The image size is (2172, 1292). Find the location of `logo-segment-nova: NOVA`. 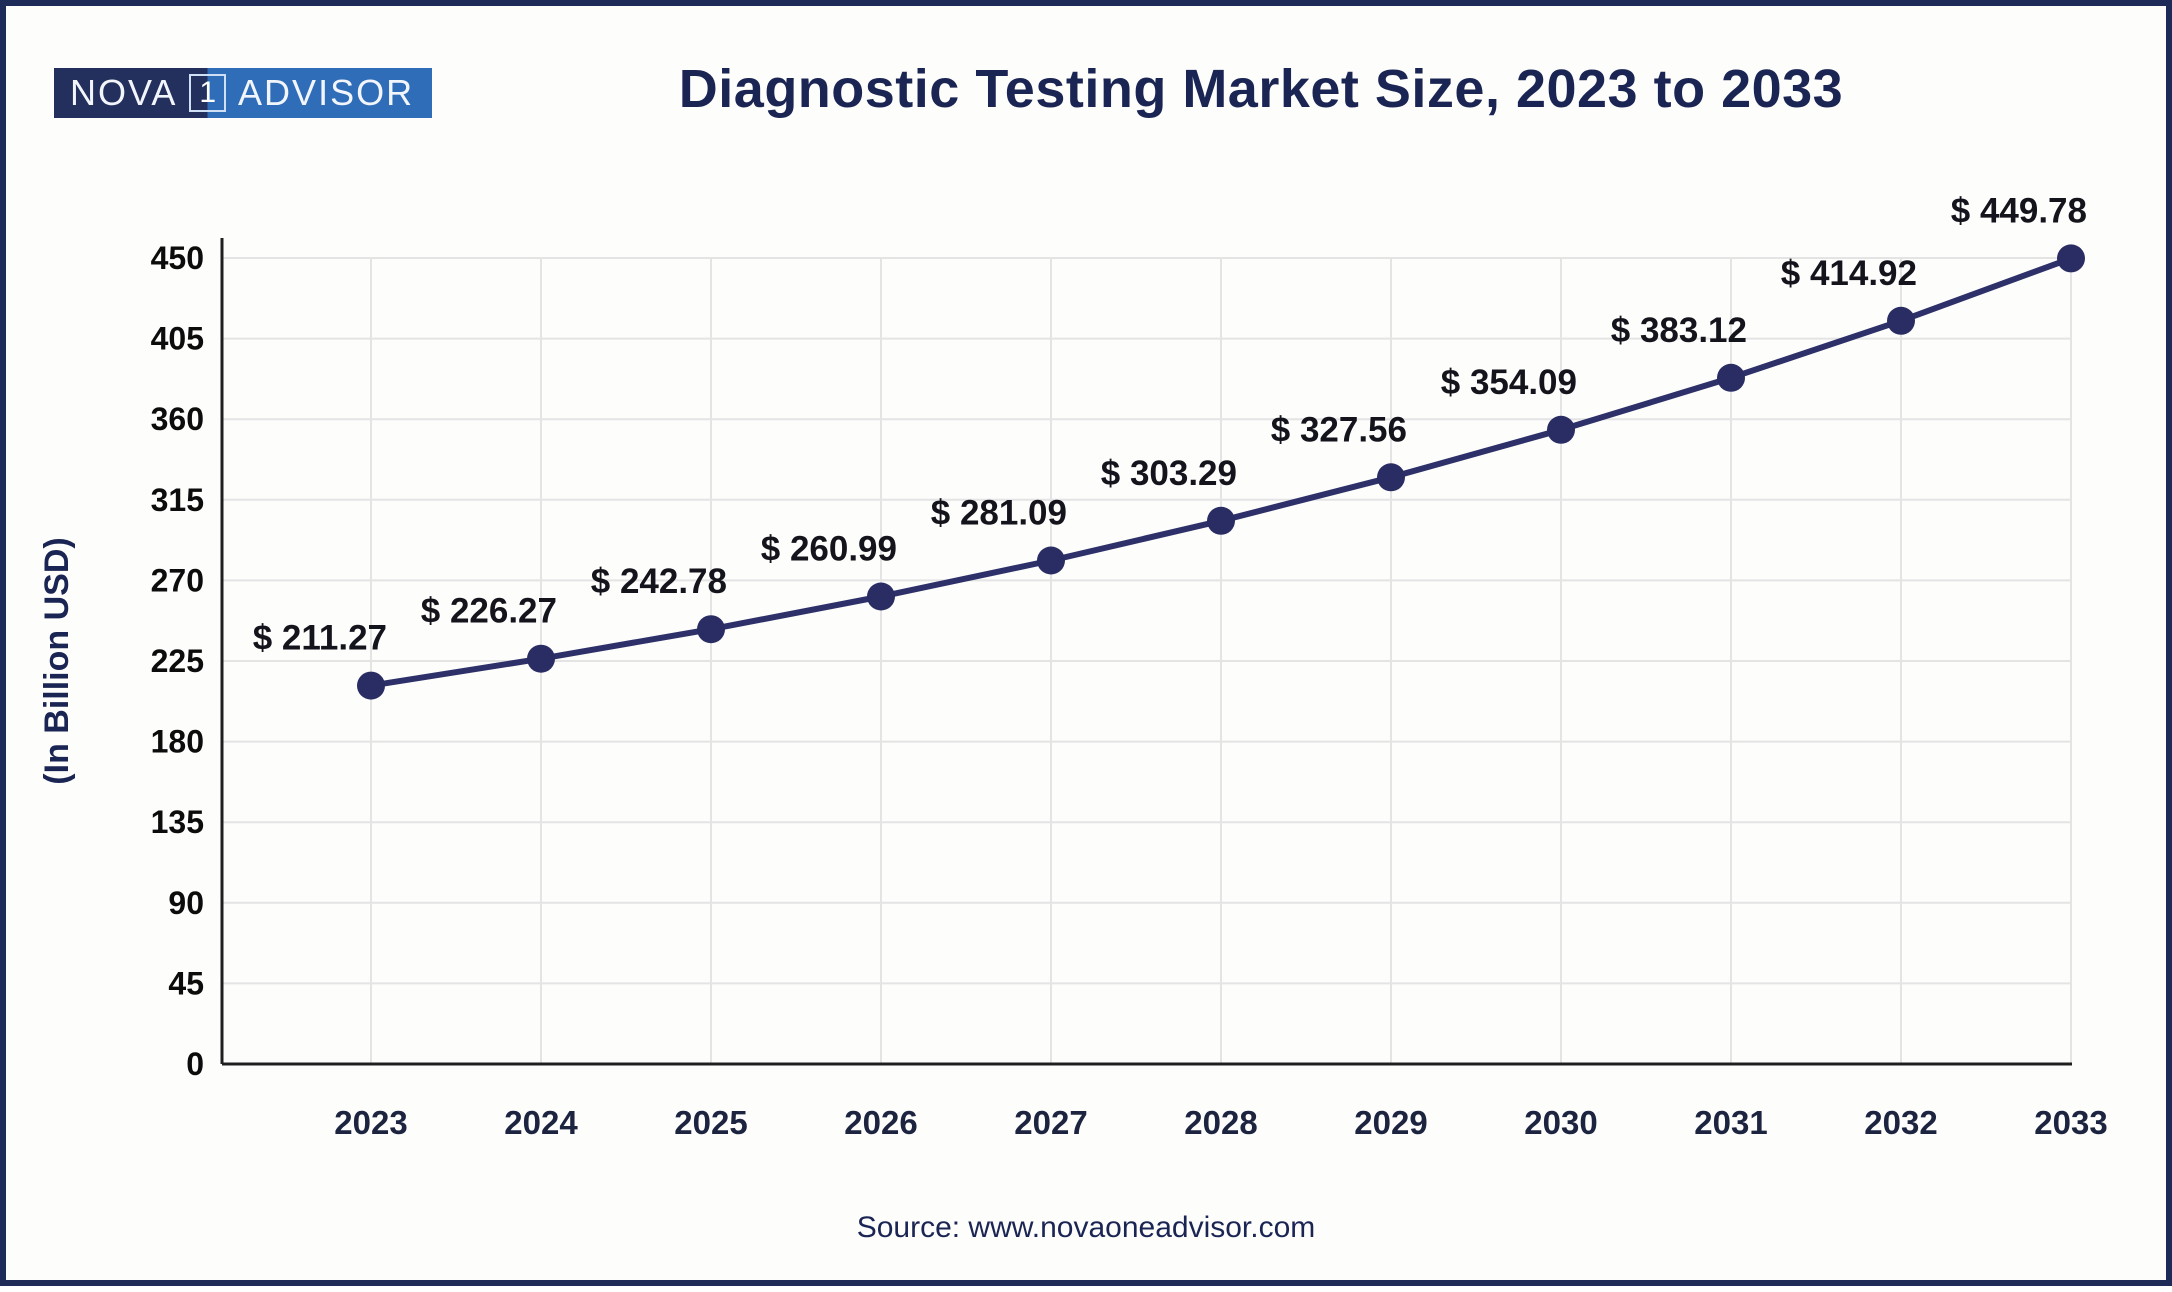

logo-segment-nova: NOVA is located at coordinates (121, 93).